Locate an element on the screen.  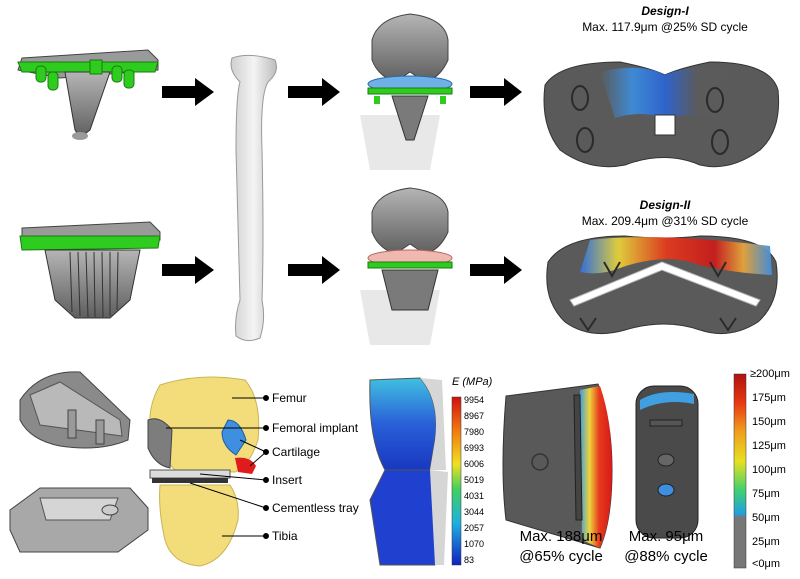
modulus-tick: 8967 is located at coordinates (474, 416).